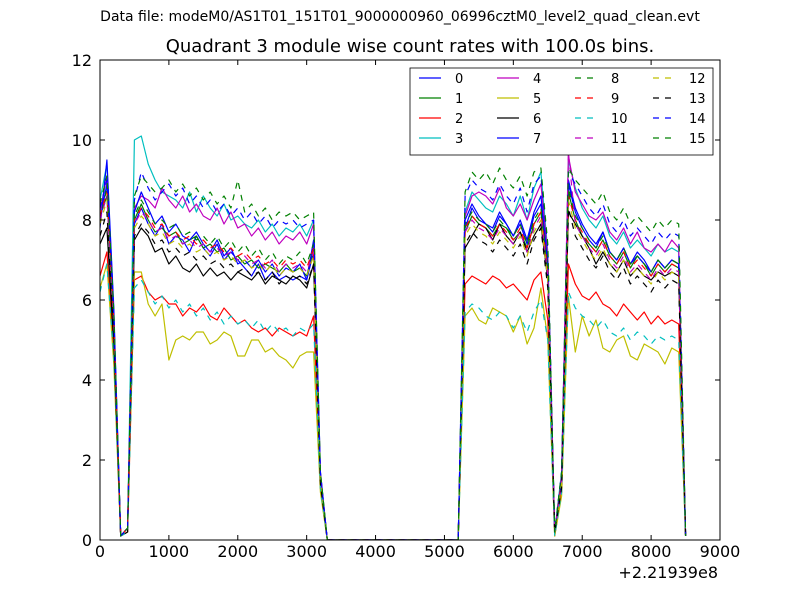 The image size is (800, 600). Describe the element at coordinates (169, 551) in the screenshot. I see `x-tick-label: 1000` at that location.